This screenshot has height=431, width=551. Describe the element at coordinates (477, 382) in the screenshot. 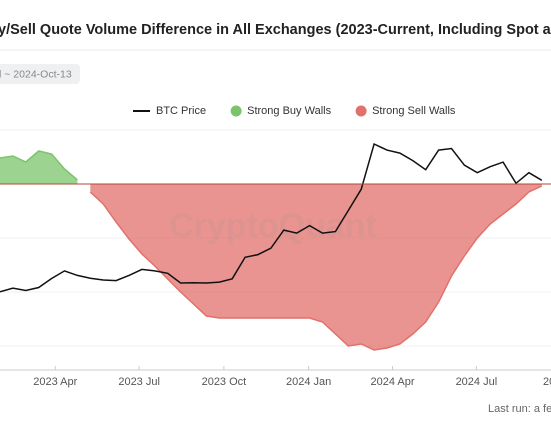

I see `x-tick-label: 2024 Jul` at that location.